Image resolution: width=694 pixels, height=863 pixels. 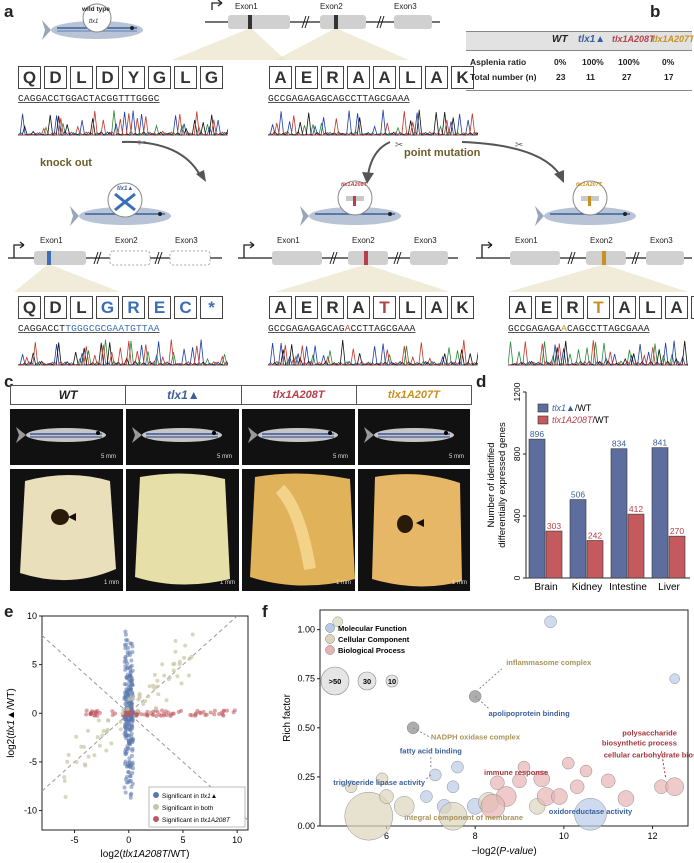 I want to click on aa-box: D, so click(x=55, y=77).